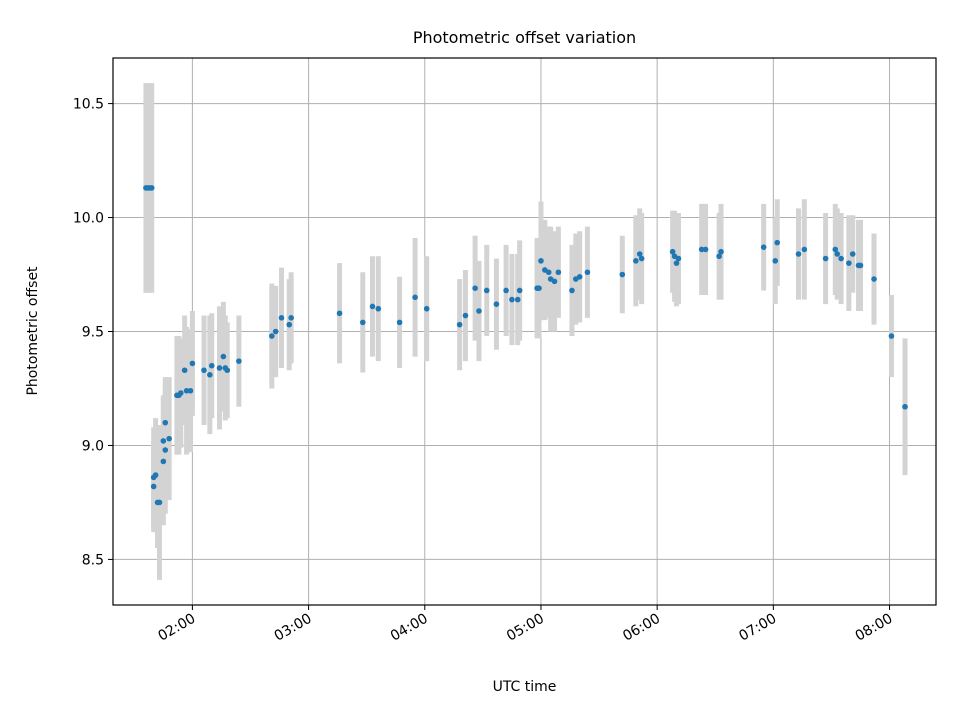 This screenshot has width=960, height=720. Describe the element at coordinates (757, 628) in the screenshot. I see `x-tick-label: 07:00` at that location.